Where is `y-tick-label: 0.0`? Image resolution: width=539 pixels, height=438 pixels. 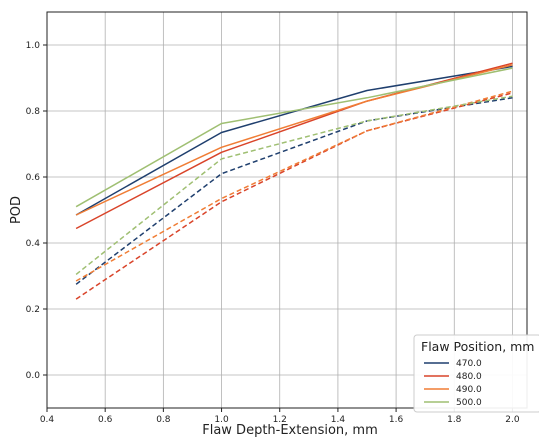
y-tick-label: 0.0 is located at coordinates (33, 376).